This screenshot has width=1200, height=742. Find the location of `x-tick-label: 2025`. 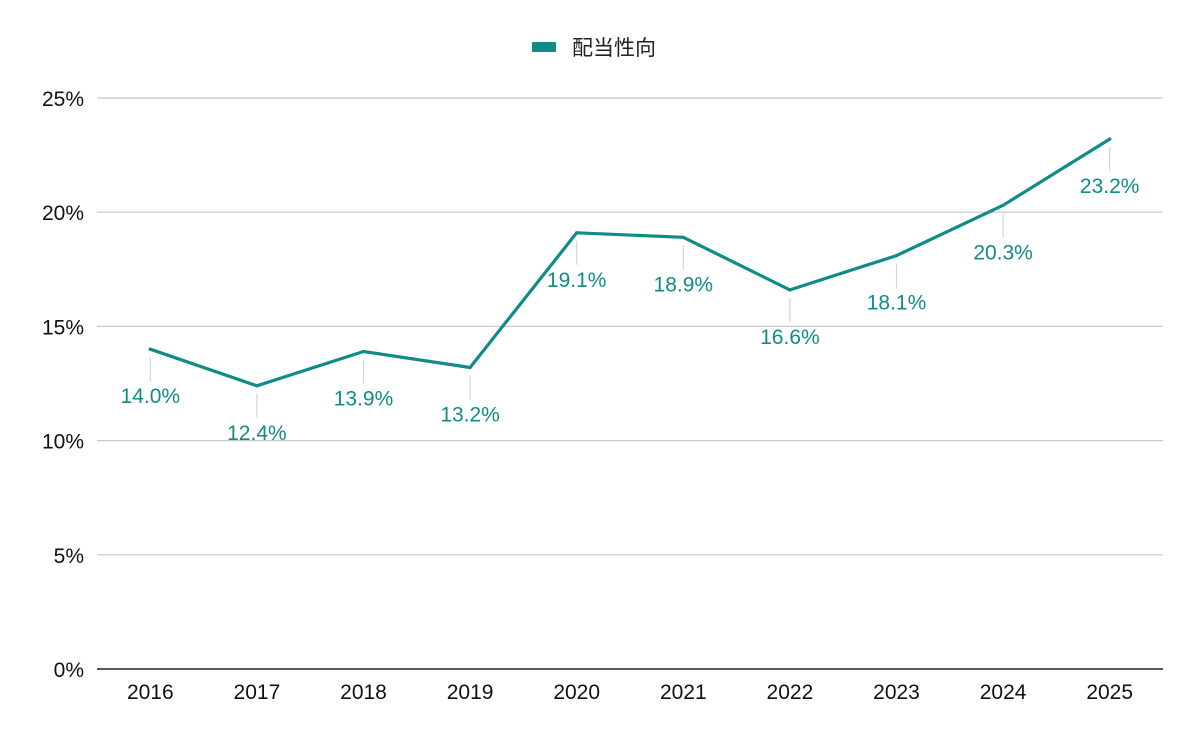

x-tick-label: 2025 is located at coordinates (1109, 692).